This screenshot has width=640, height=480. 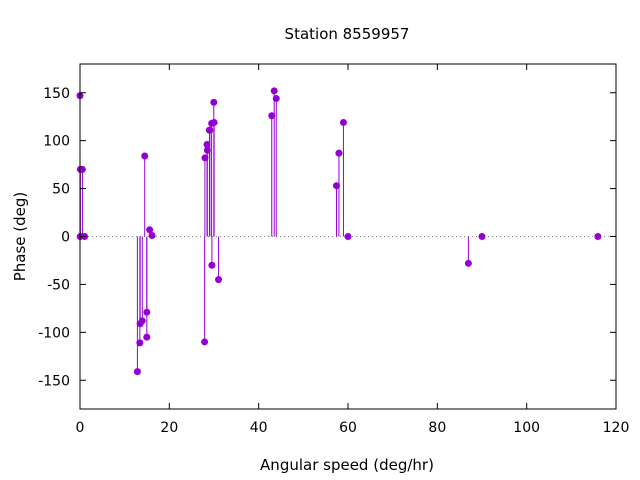 I want to click on x-tick-label: 80, so click(x=437, y=428).